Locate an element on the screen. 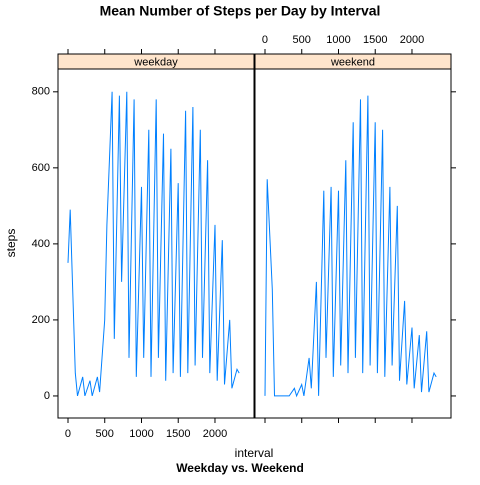 This screenshot has width=480, height=485. strip-label: weekend is located at coordinates (352, 62).